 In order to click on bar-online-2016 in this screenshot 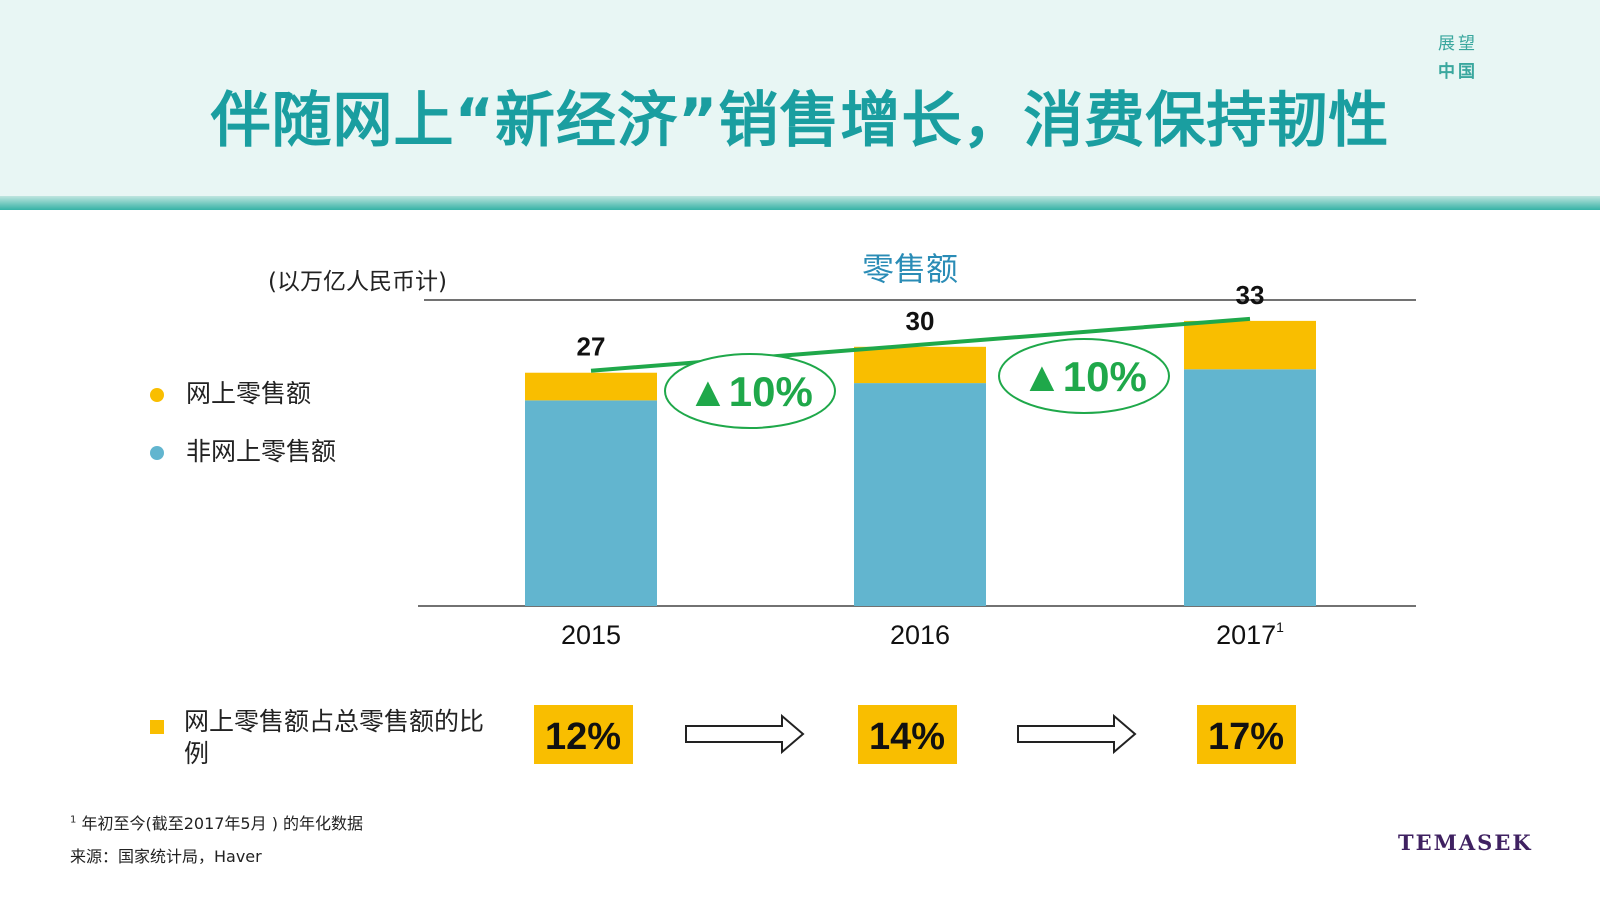, I will do `click(920, 365)`.